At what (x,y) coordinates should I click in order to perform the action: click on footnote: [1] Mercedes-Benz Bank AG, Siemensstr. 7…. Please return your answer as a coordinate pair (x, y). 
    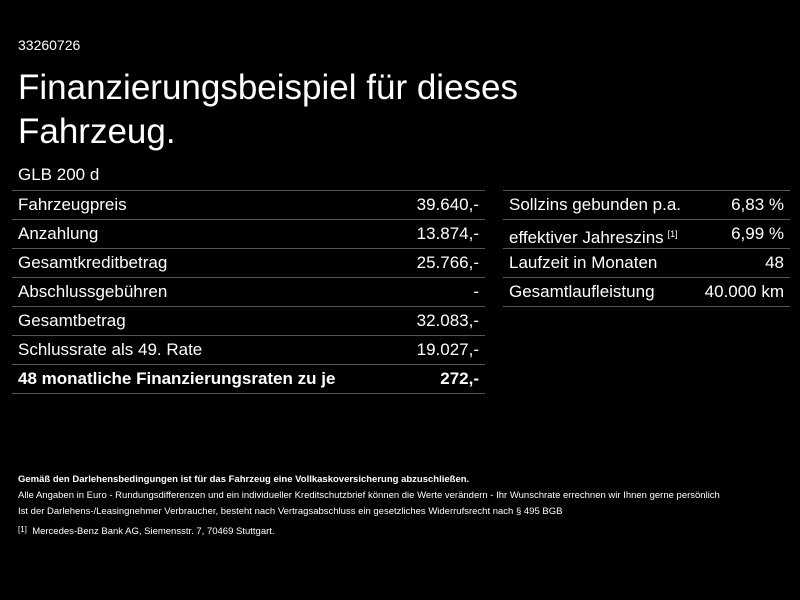
    Looking at the image, I should click on (146, 531).